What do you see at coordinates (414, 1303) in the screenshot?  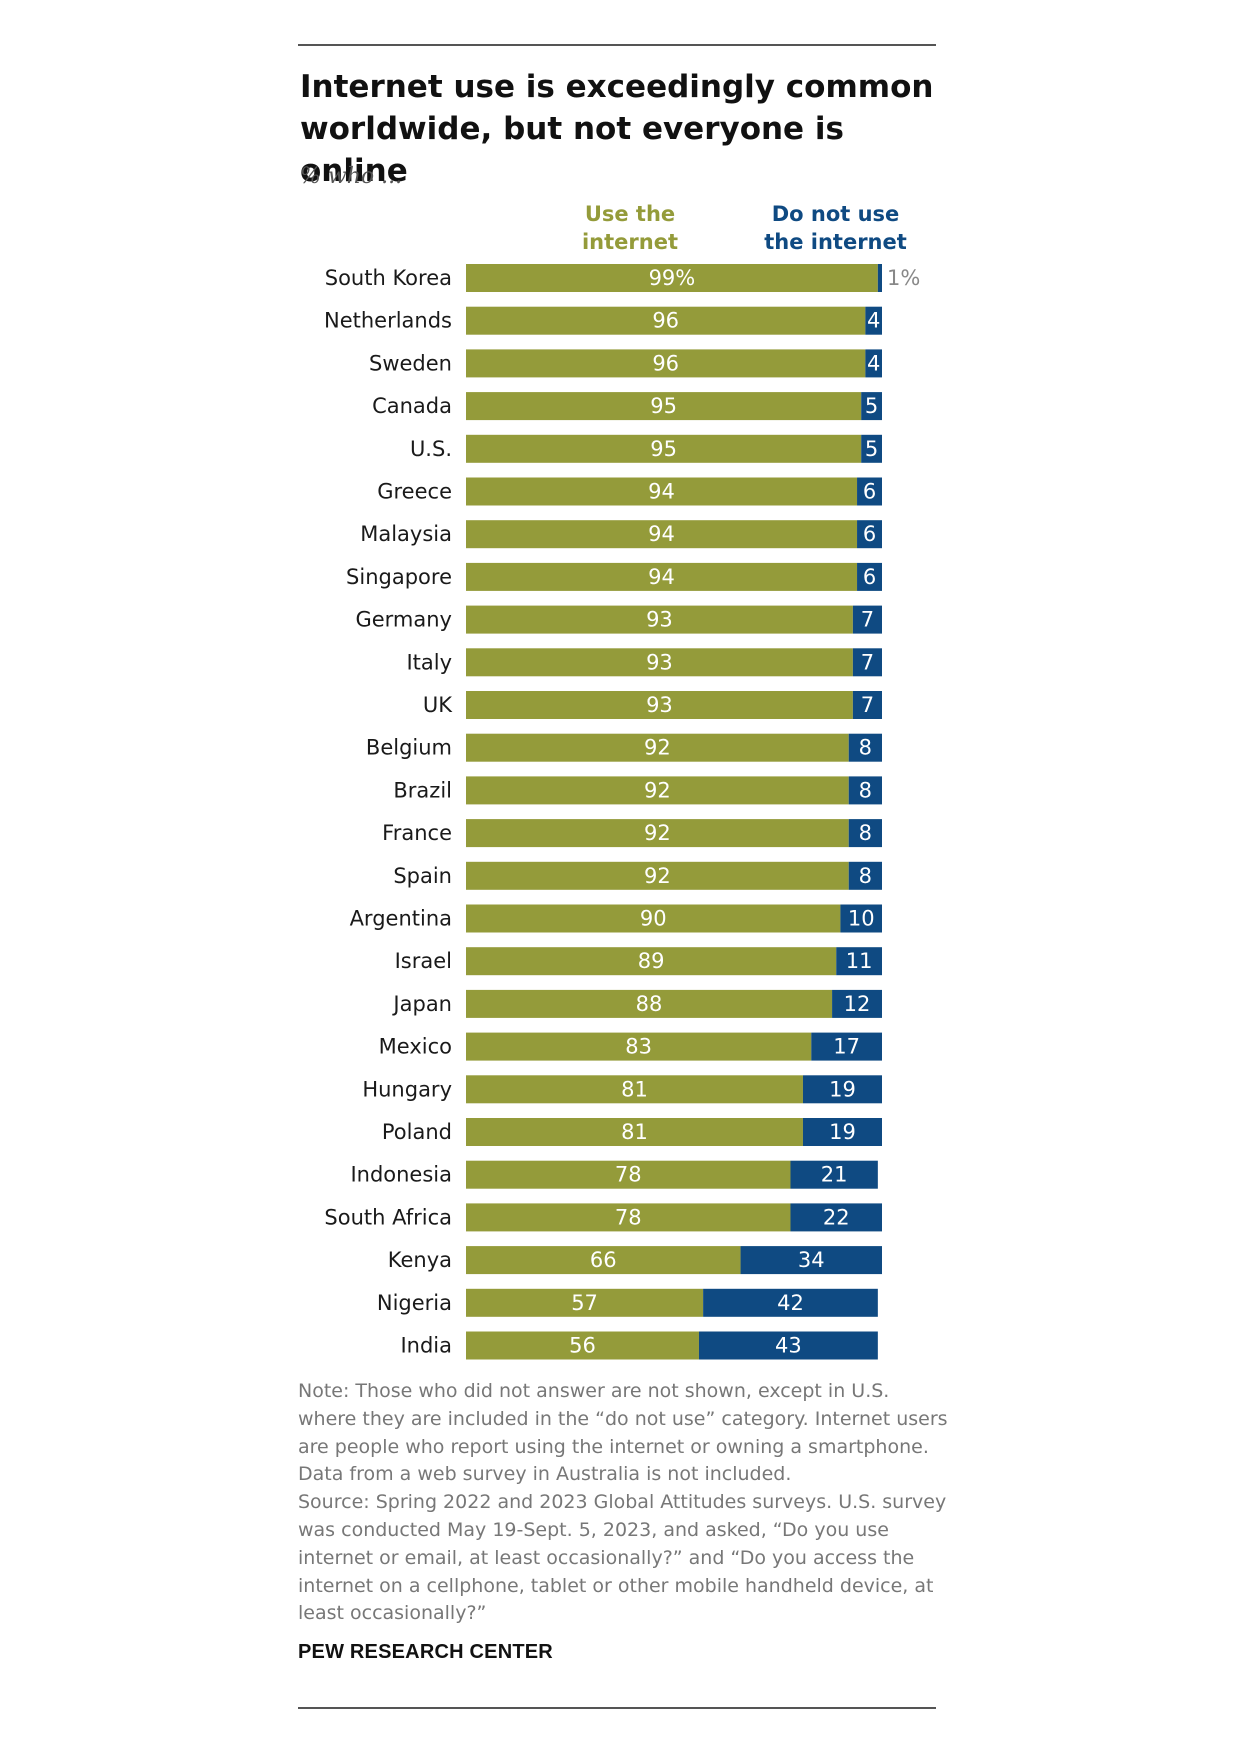 I see `category-label: Nigeria` at bounding box center [414, 1303].